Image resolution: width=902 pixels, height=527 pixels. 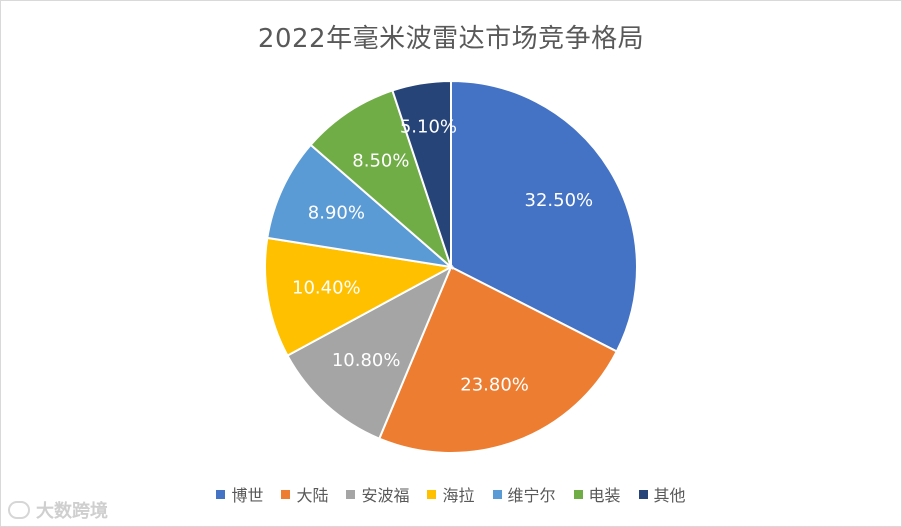 I want to click on legend-item: 大陆, so click(x=304, y=494).